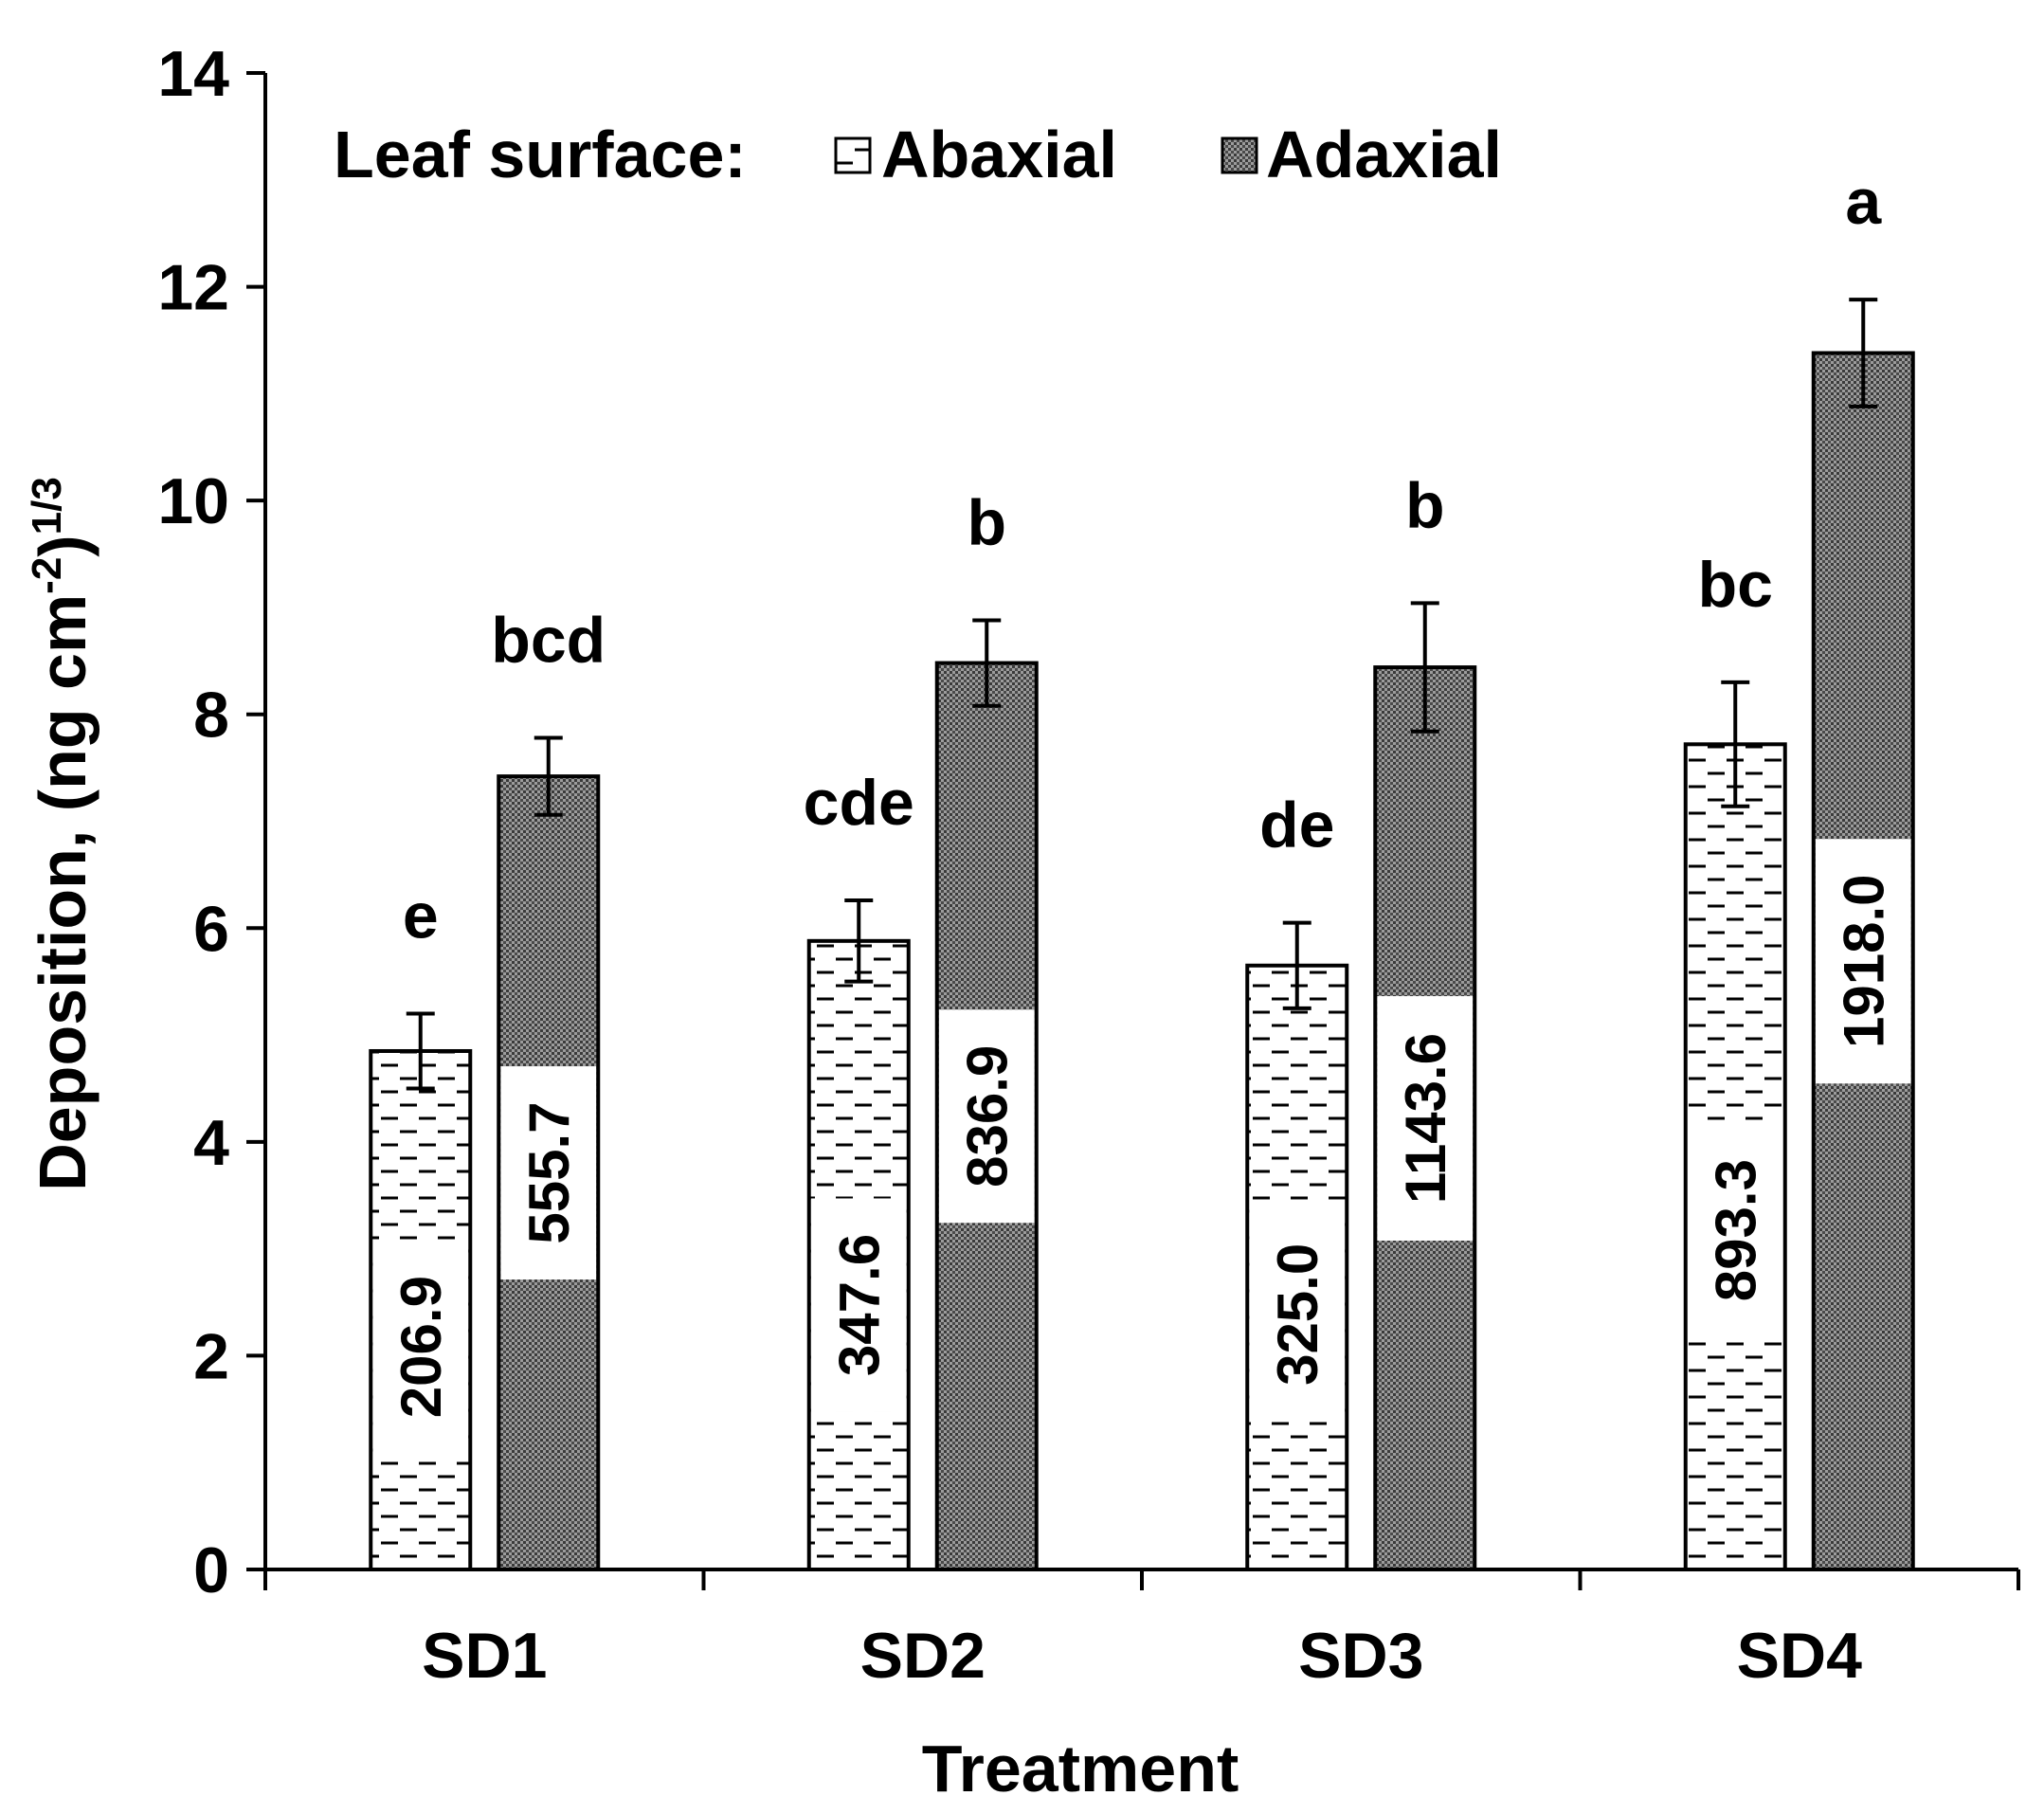 Image resolution: width=2044 pixels, height=1814 pixels. I want to click on bar-value-label: 1143.6, so click(1426, 1118).